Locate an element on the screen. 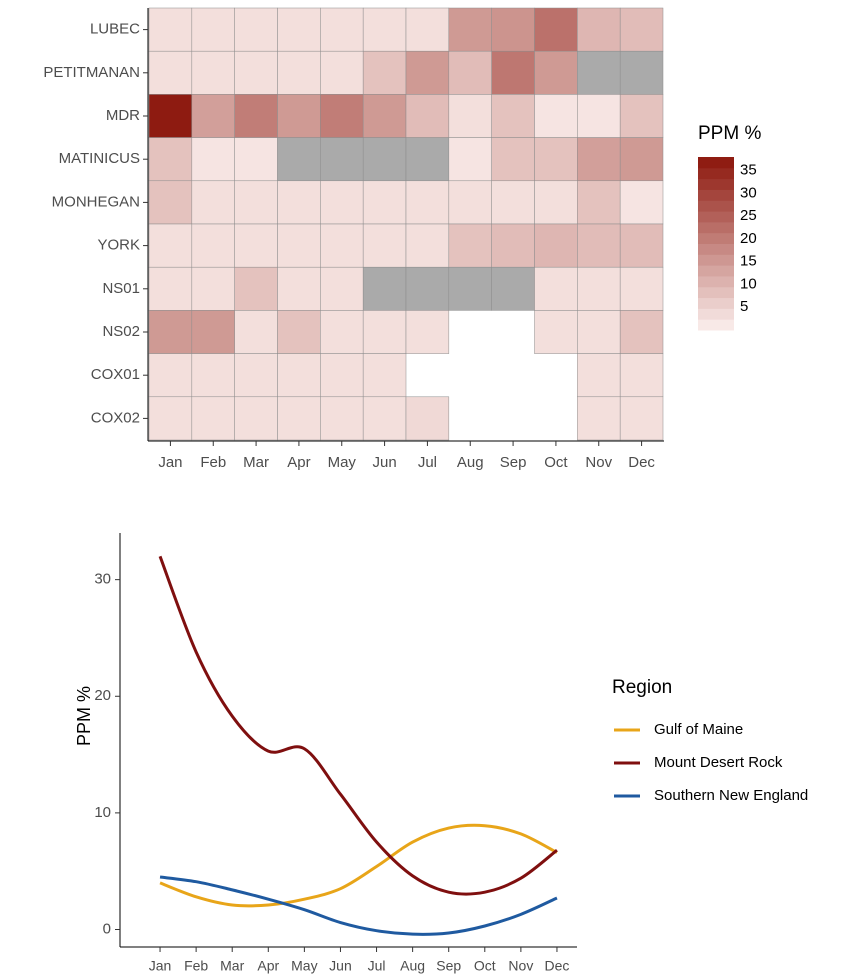 This screenshot has width=844, height=980. x-tick-label: Sep is located at coordinates (448, 966).